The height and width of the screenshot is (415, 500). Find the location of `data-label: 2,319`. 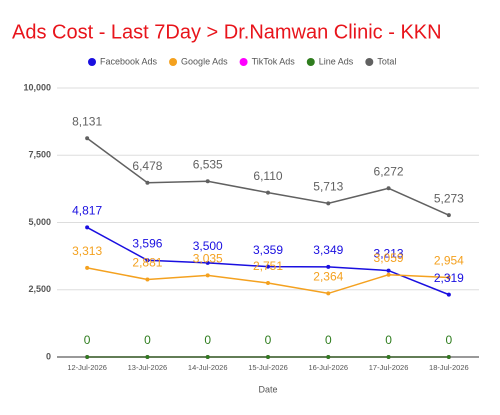

data-label: 2,319 is located at coordinates (449, 278).